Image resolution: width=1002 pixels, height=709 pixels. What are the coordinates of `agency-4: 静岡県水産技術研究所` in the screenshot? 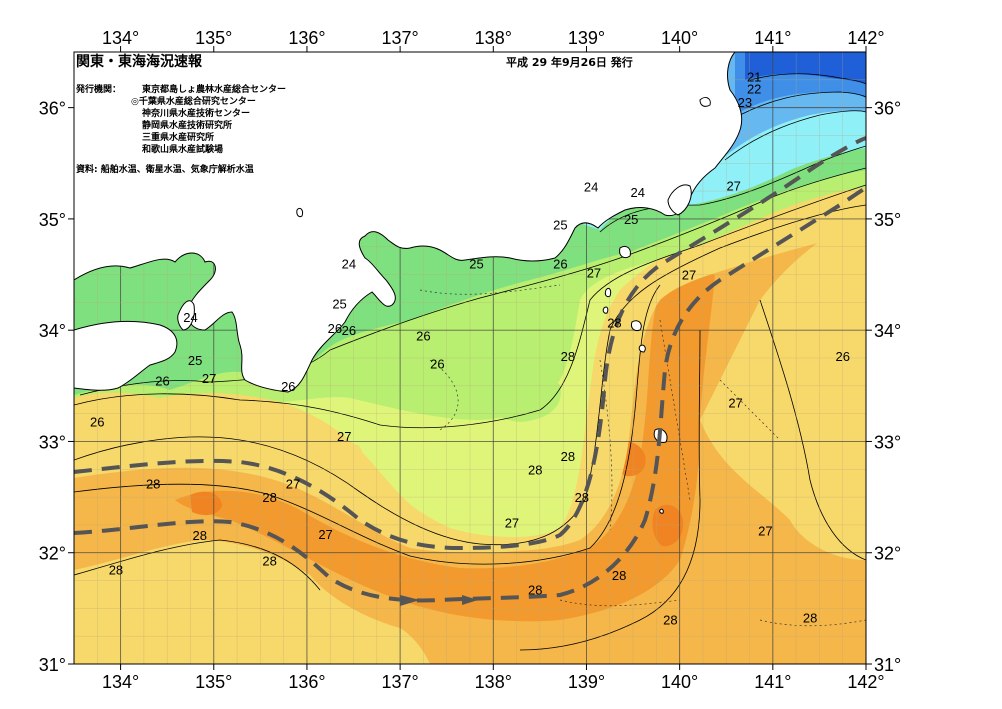 It's located at (187, 125).